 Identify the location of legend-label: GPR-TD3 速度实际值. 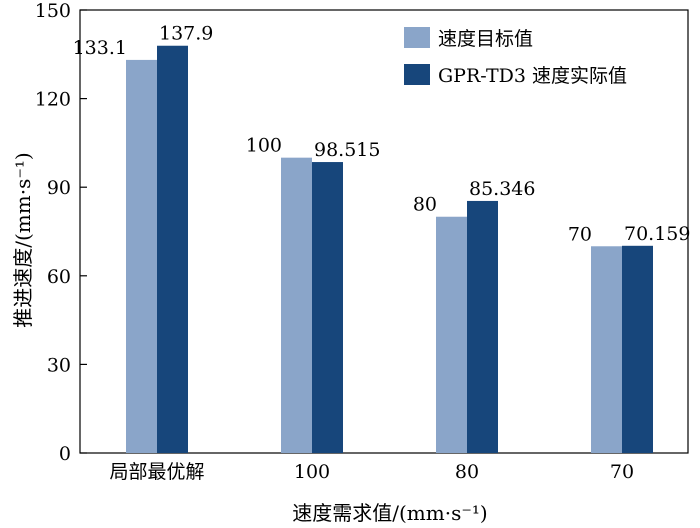
(532, 76).